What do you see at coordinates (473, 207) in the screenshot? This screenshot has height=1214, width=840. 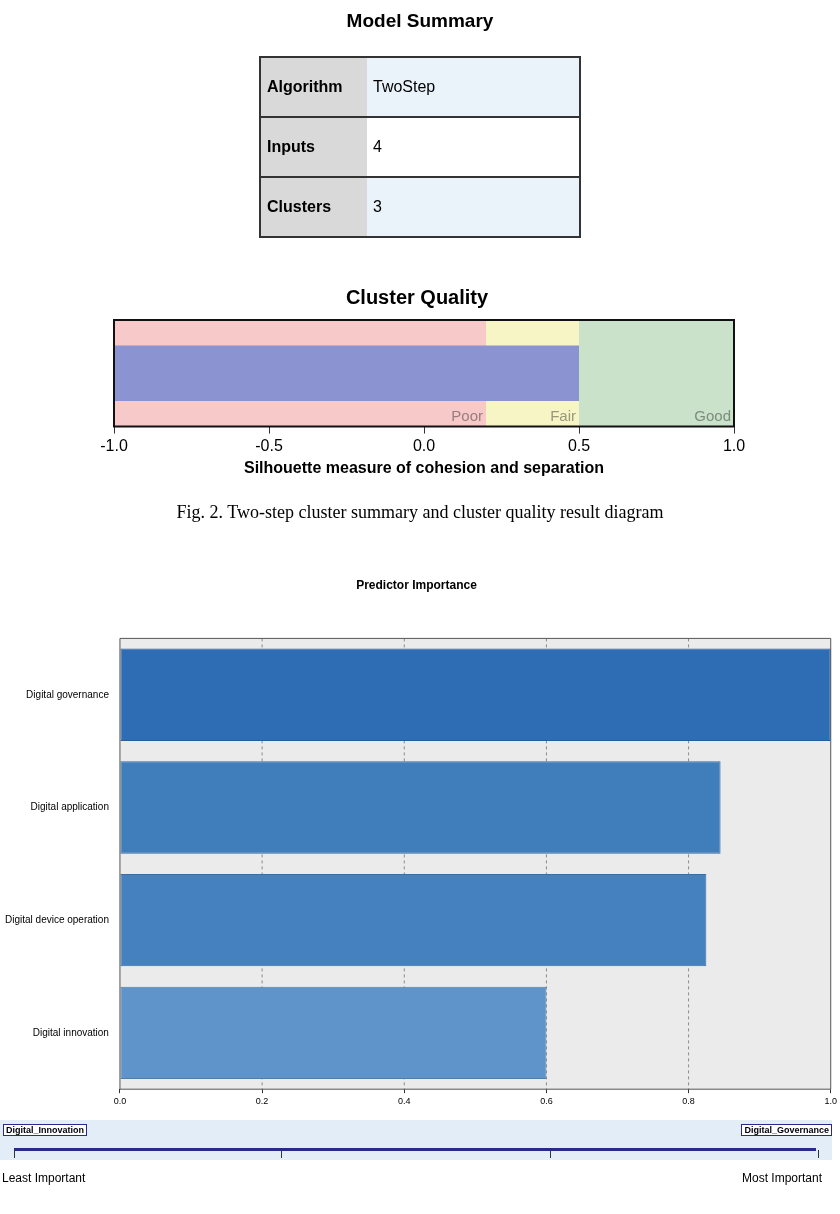 I see `text: 3` at bounding box center [473, 207].